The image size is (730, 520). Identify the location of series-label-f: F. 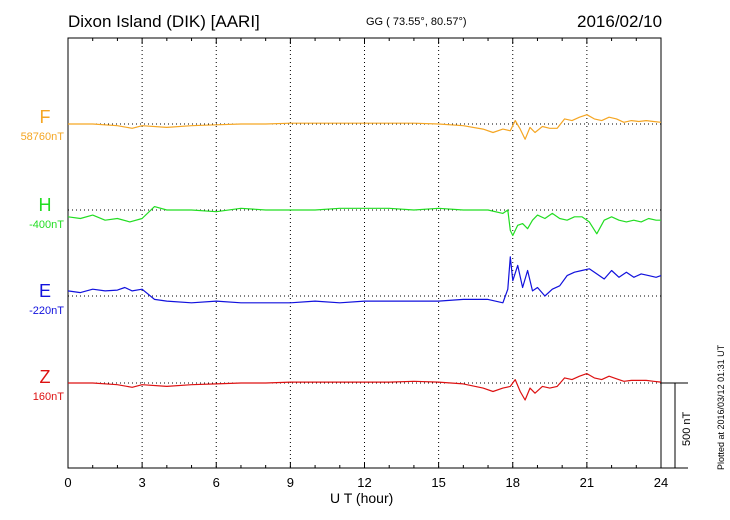
(45, 117).